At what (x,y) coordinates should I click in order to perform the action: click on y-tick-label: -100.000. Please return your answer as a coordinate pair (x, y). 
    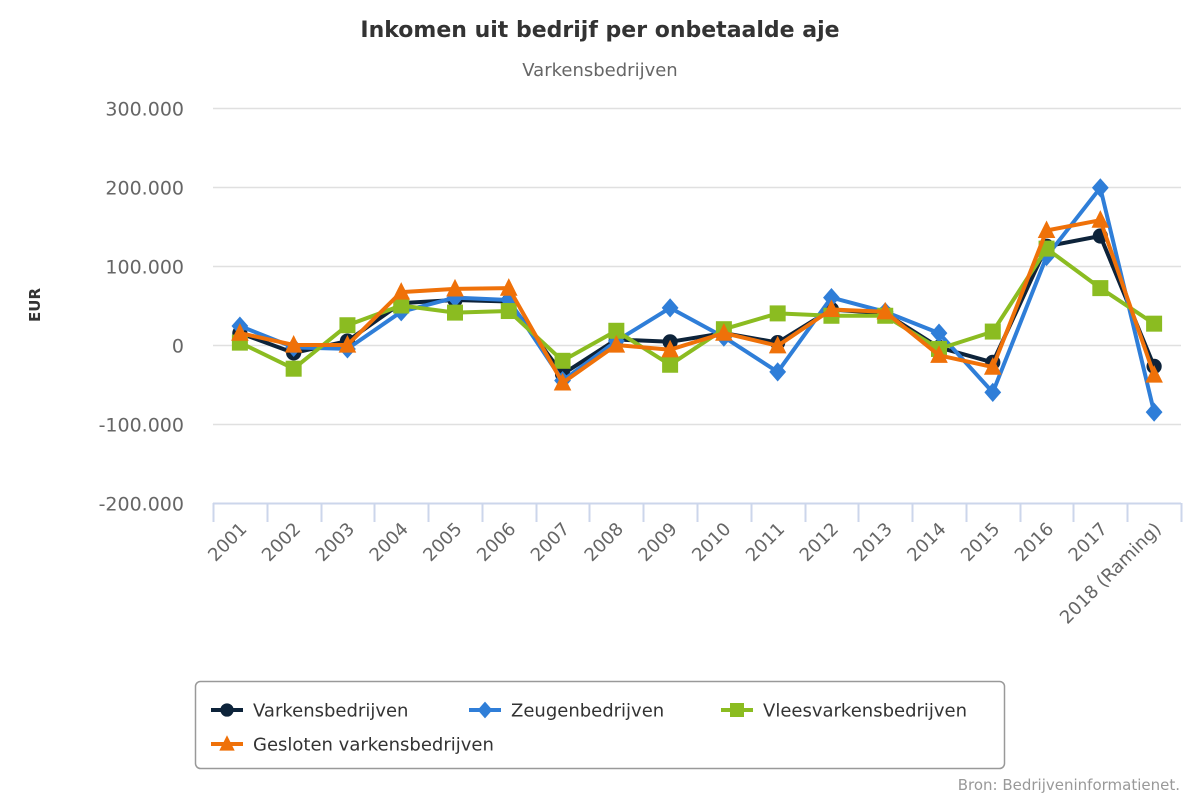
    Looking at the image, I should click on (141, 426).